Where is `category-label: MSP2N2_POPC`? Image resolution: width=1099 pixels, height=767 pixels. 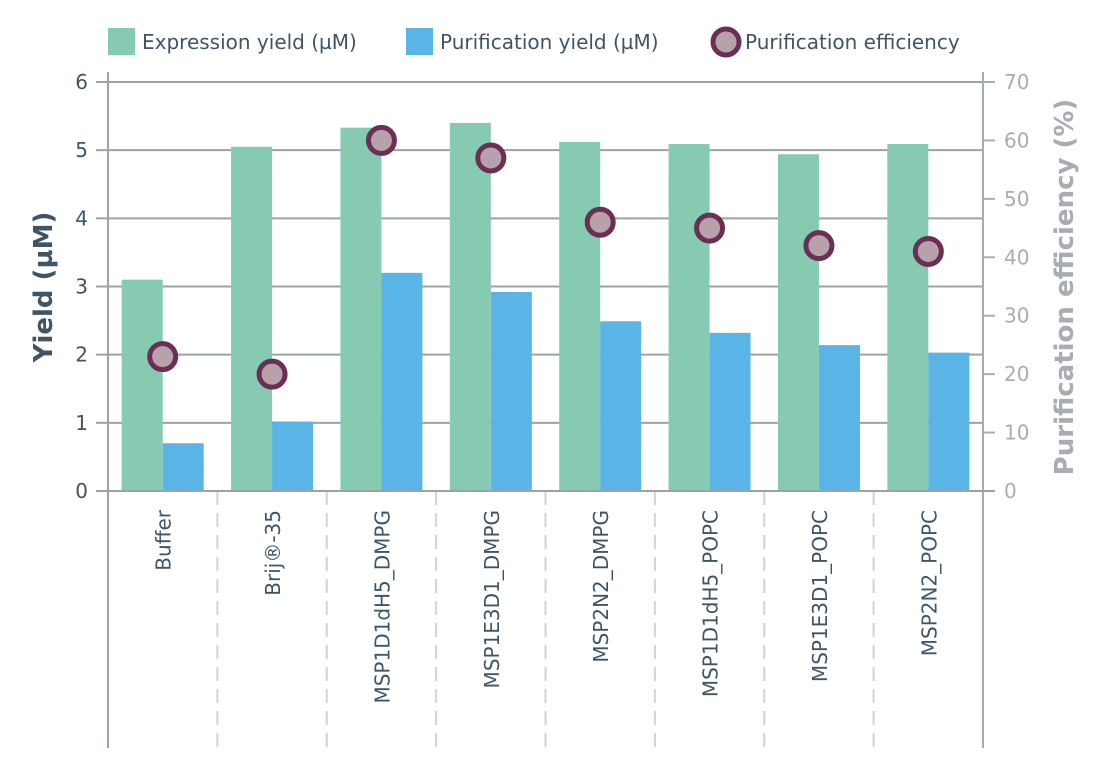 category-label: MSP2N2_POPC is located at coordinates (929, 583).